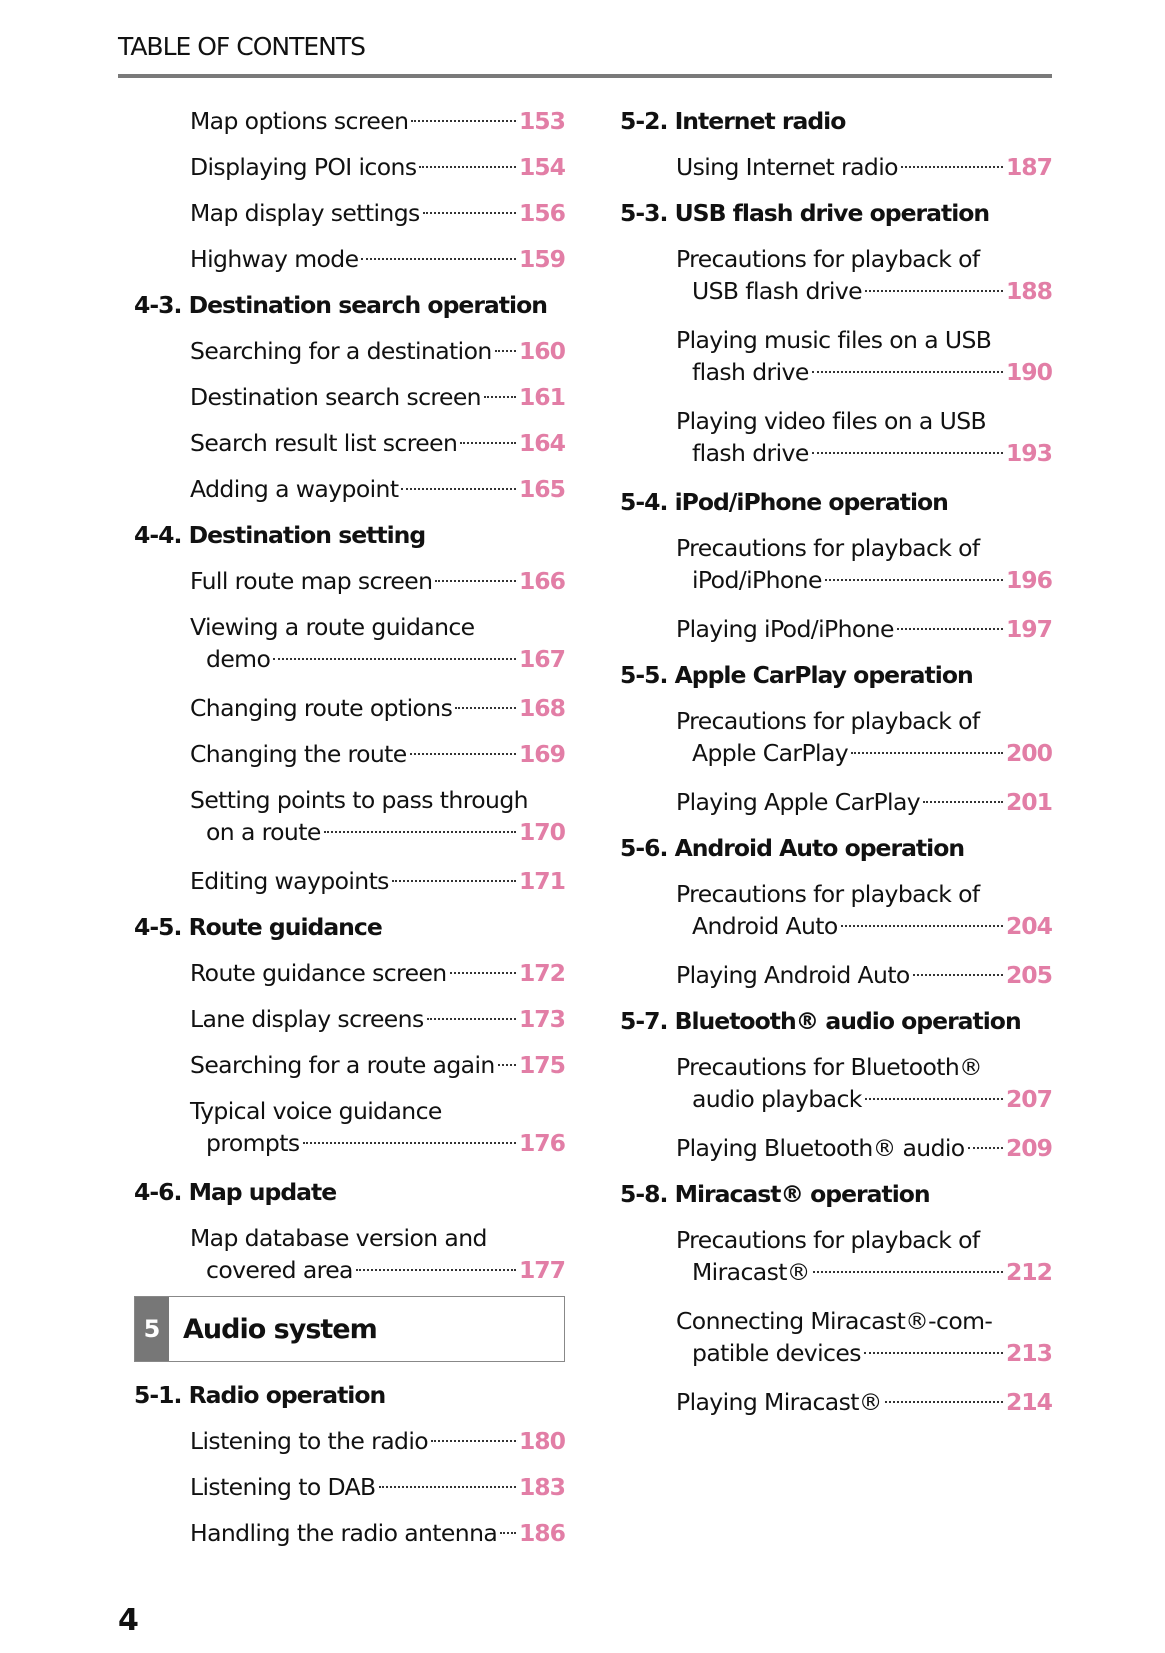 The height and width of the screenshot is (1653, 1165). I want to click on page-link: 156, so click(542, 213).